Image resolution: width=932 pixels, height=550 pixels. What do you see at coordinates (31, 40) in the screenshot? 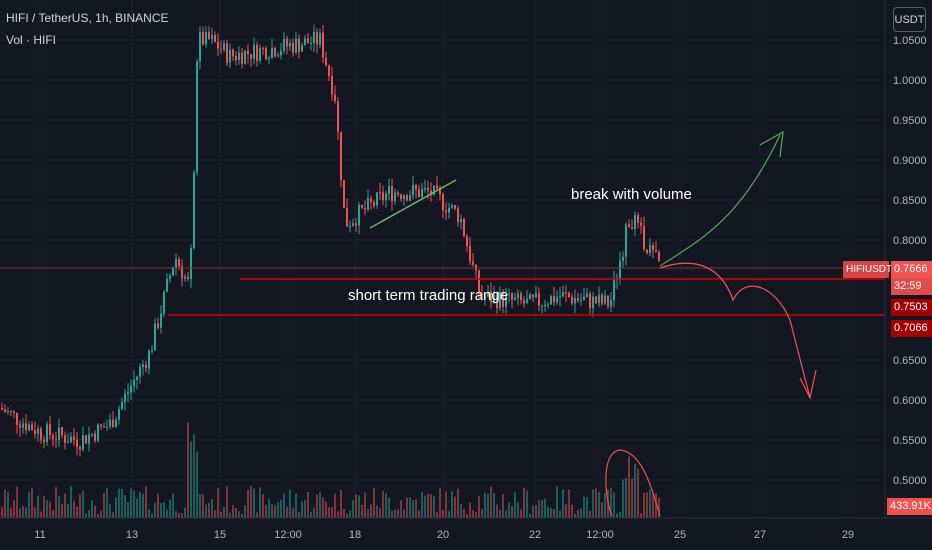
I see `volume-legend: Vol · HIFI` at bounding box center [31, 40].